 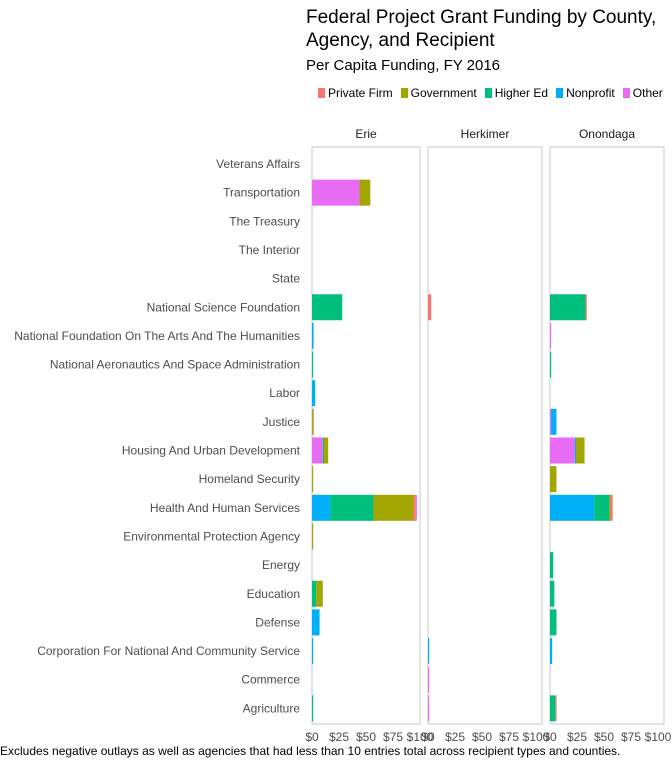 What do you see at coordinates (647, 93) in the screenshot?
I see `legend-label: Other` at bounding box center [647, 93].